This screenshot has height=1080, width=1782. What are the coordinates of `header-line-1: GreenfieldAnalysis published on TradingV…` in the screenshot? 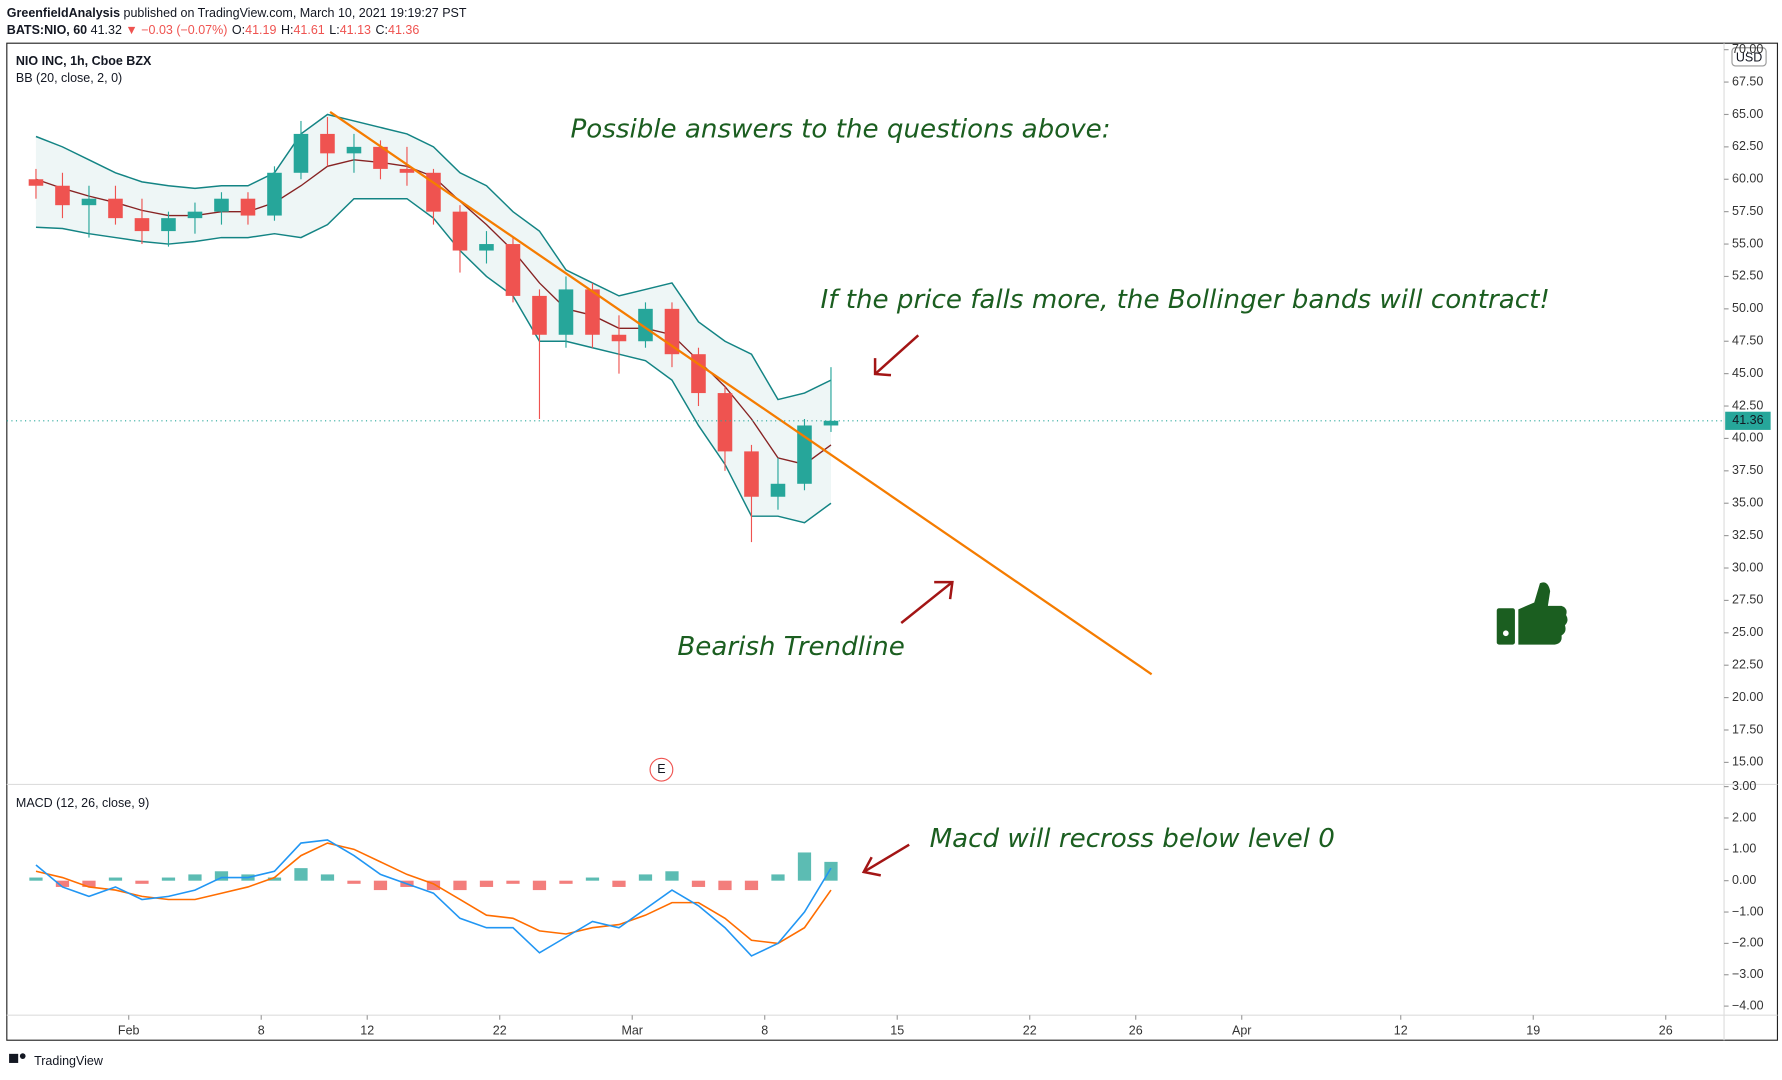 It's located at (237, 13).